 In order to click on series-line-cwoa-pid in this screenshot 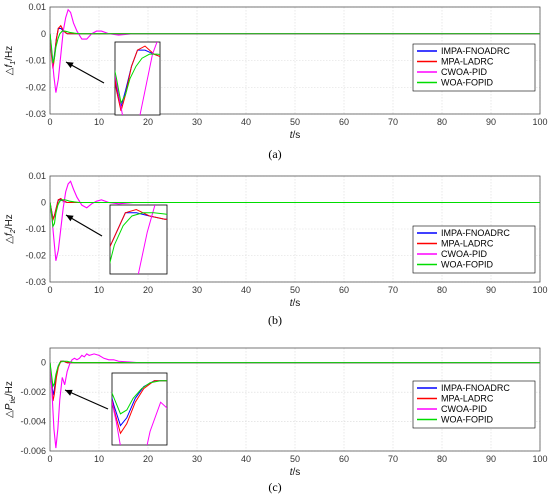, I will do `click(295, 220)`.